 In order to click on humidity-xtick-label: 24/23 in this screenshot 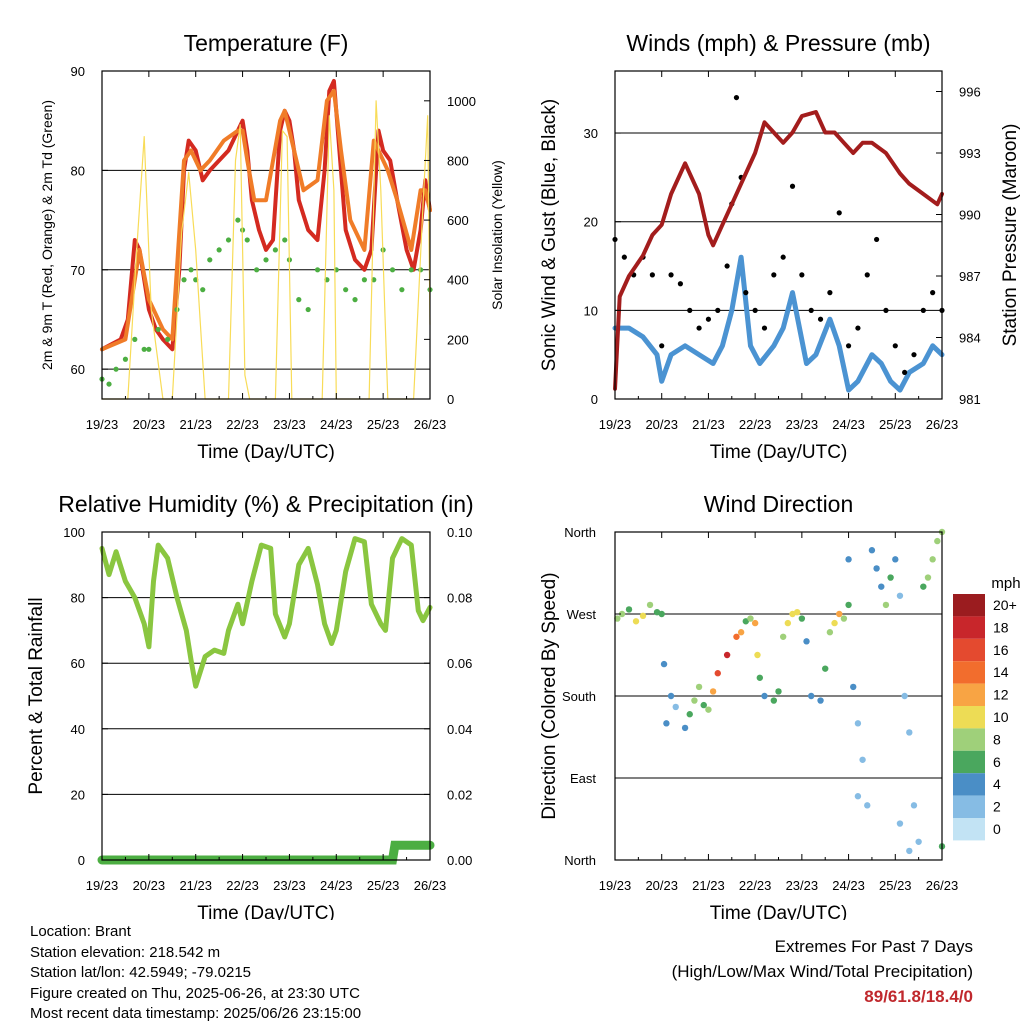, I will do `click(336, 885)`.